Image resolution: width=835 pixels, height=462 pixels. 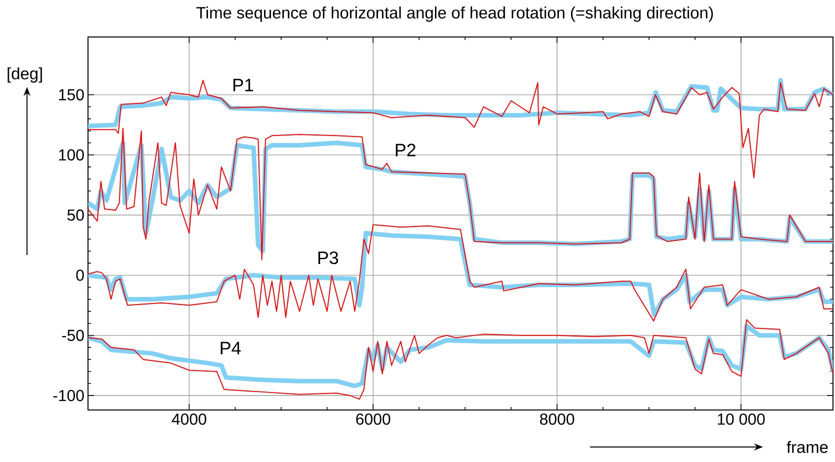 I want to click on y-tick-label: -50, so click(x=73, y=336).